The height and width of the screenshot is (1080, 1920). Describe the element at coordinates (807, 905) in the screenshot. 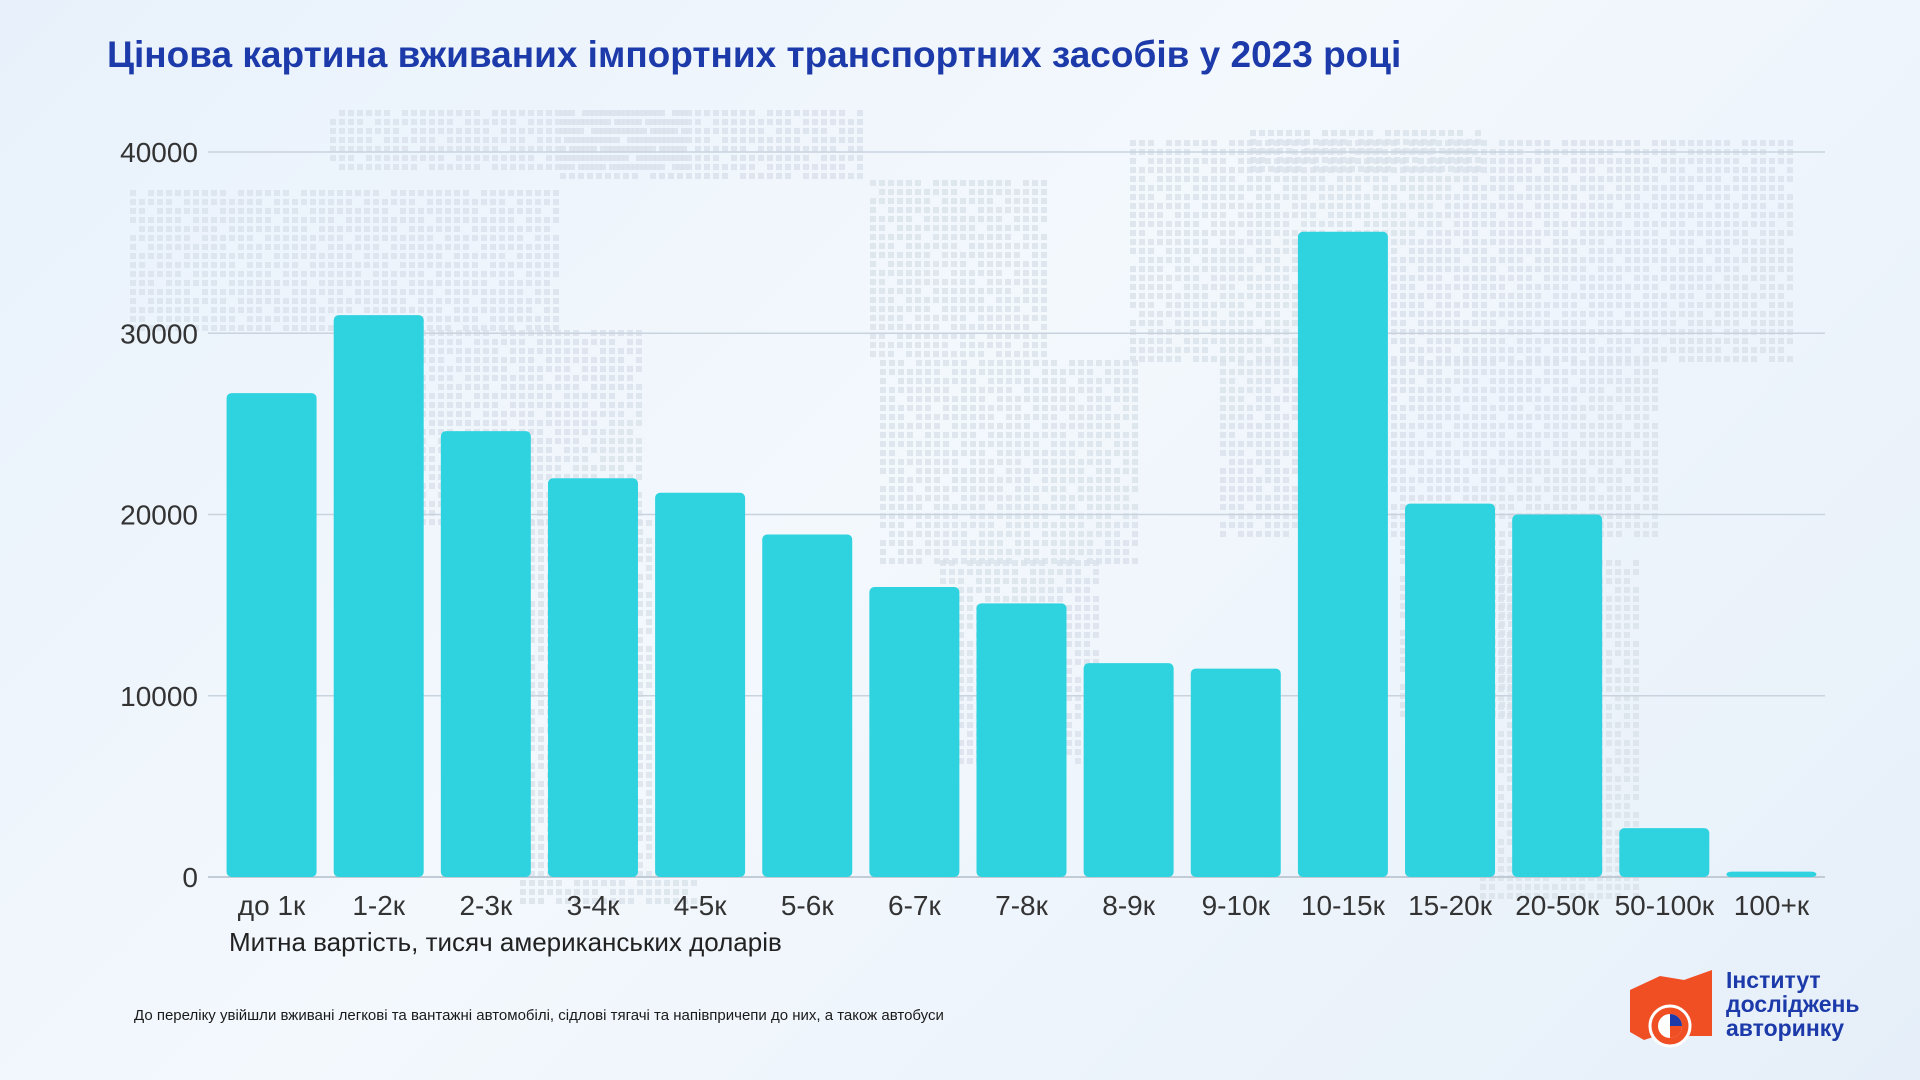

I see `x-tick-label: 5-6к` at that location.